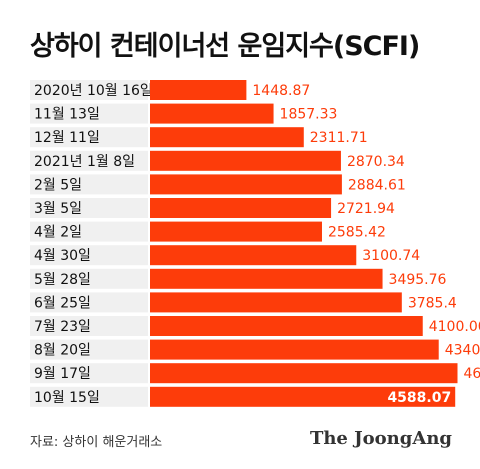 Image resolution: width=480 pixels, height=469 pixels. I want to click on category-label: 7월 23일, so click(62, 327).